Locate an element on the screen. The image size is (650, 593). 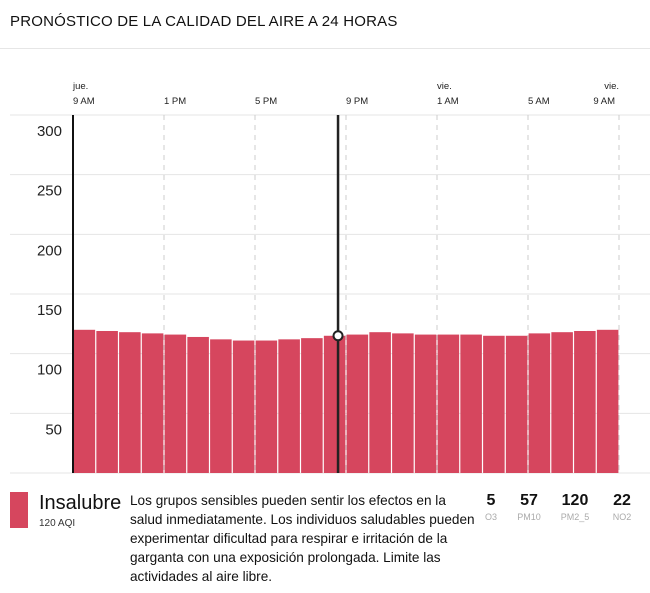
aqi-value: 120 AQI is located at coordinates (57, 523).